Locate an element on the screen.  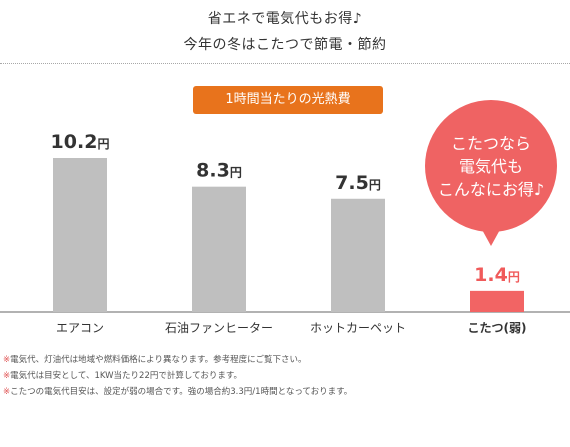
footnote-2: ※電気代は目安として、1KW当たり22円で計算しております。 is located at coordinates (285, 376).